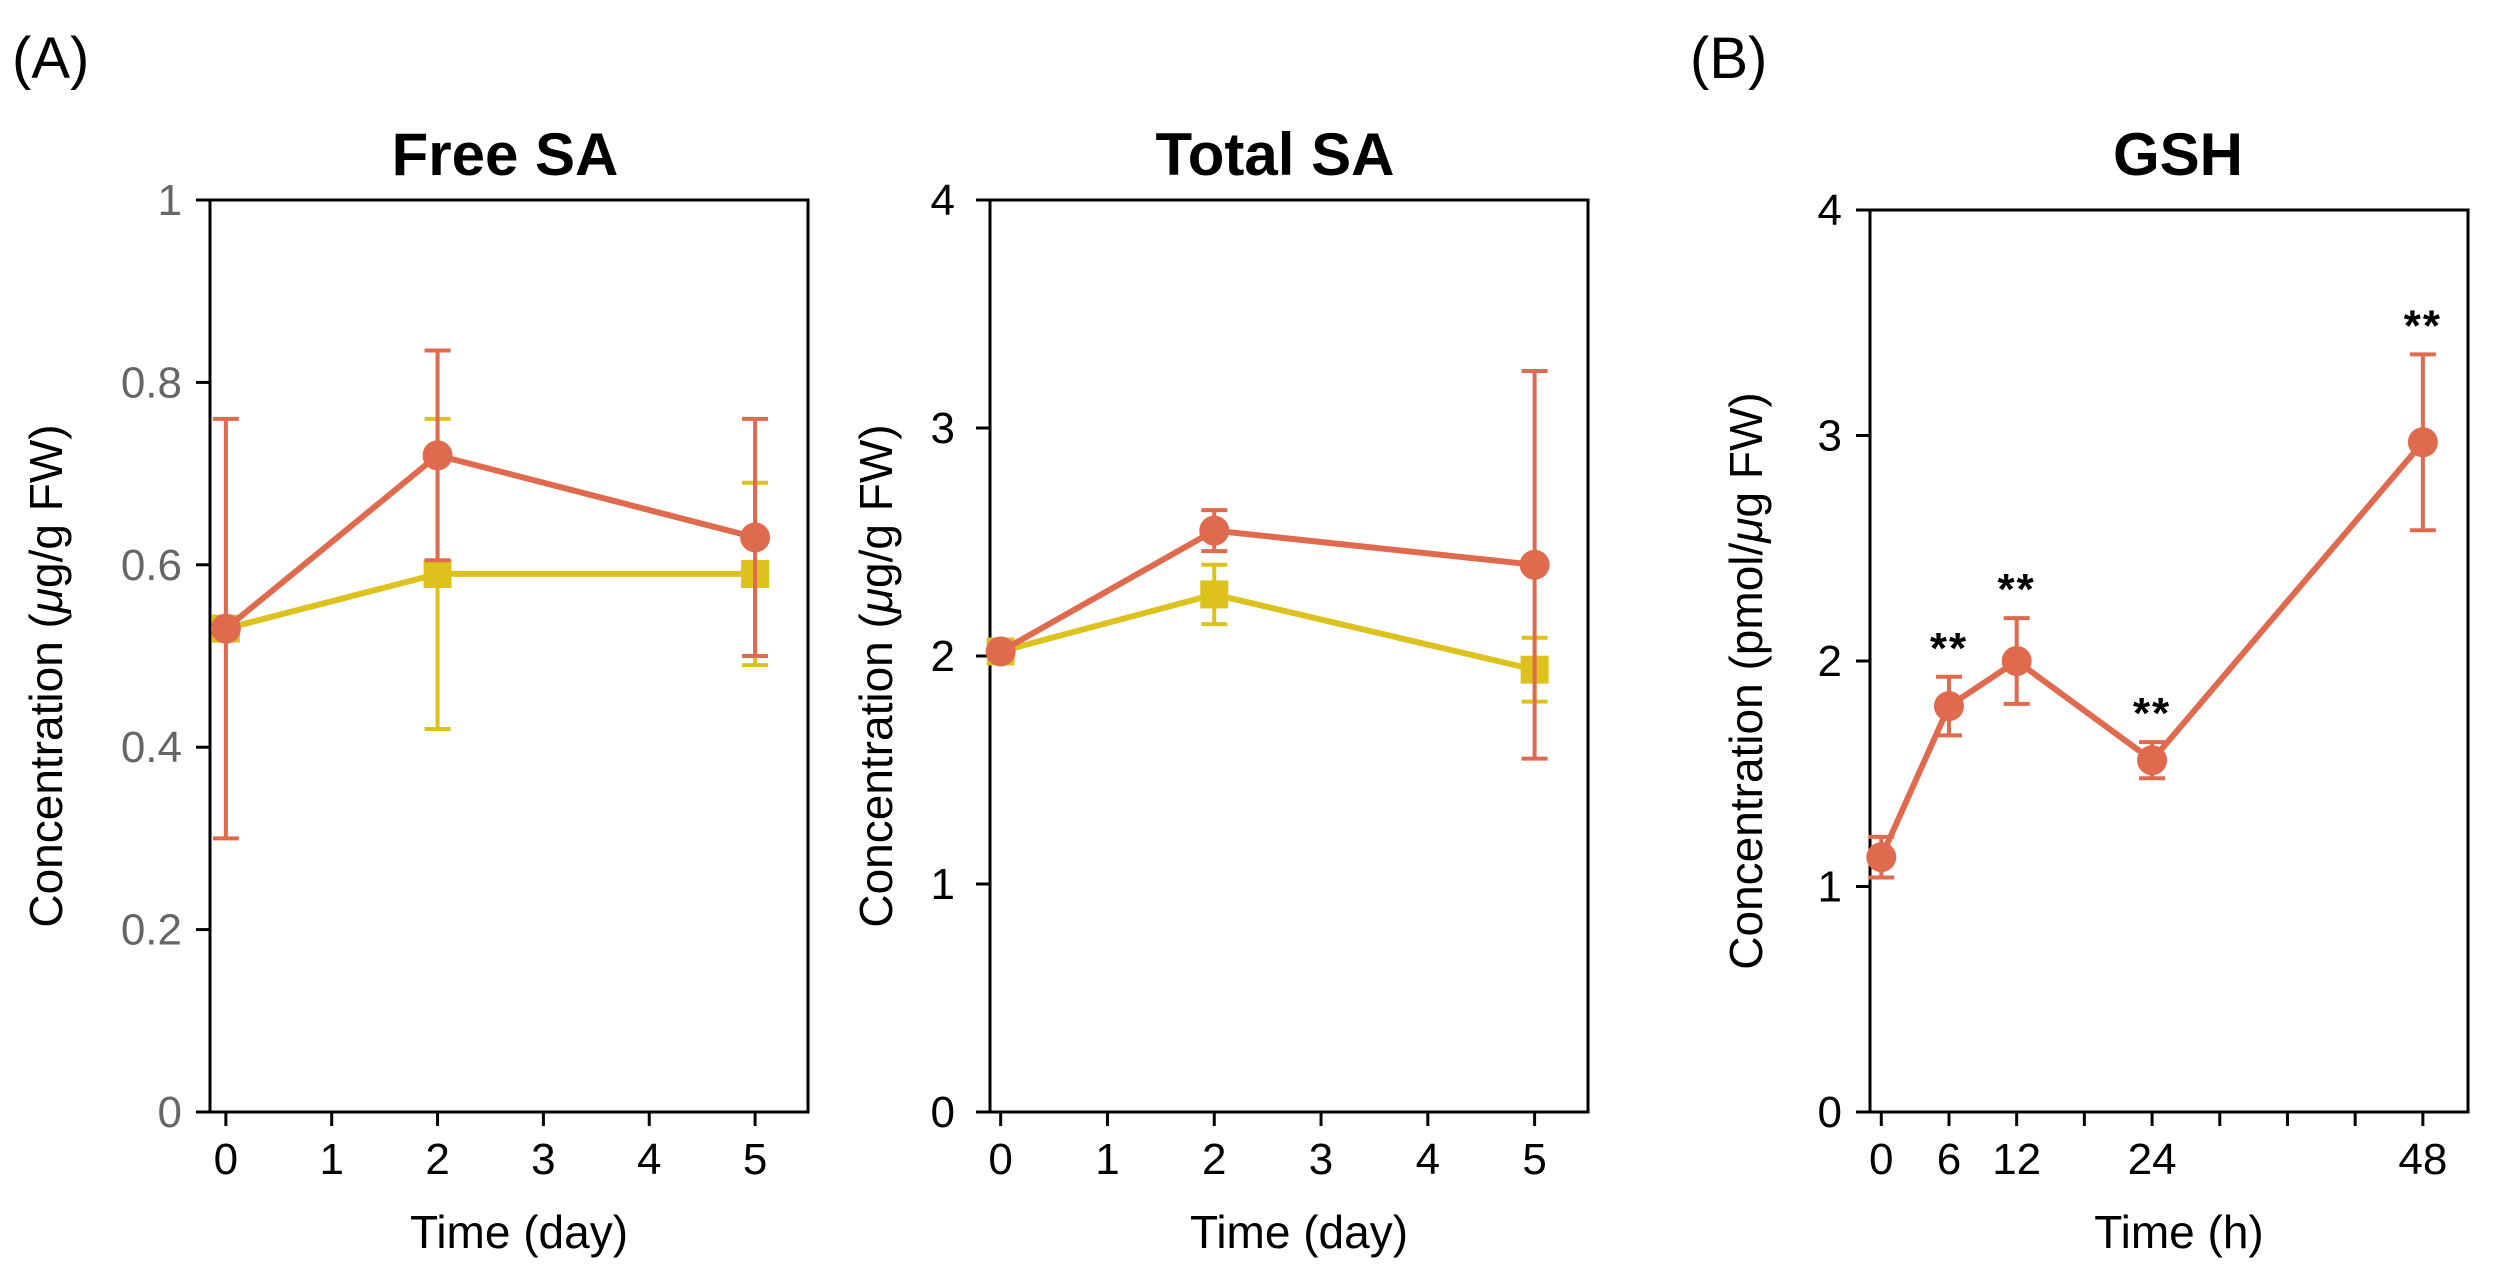 Image resolution: width=2496 pixels, height=1276 pixels. What do you see at coordinates (490, 601) in the screenshot?
I see `series-line-yellow` at bounding box center [490, 601].